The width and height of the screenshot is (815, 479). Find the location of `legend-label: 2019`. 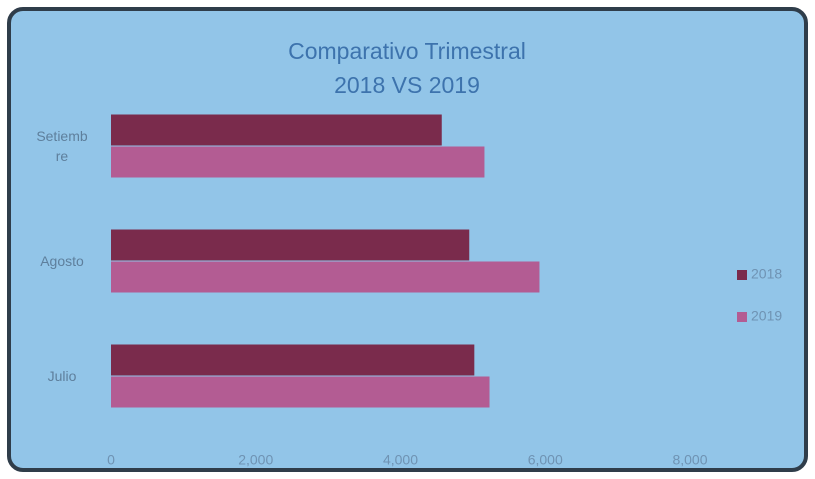

legend-label: 2019 is located at coordinates (766, 316).